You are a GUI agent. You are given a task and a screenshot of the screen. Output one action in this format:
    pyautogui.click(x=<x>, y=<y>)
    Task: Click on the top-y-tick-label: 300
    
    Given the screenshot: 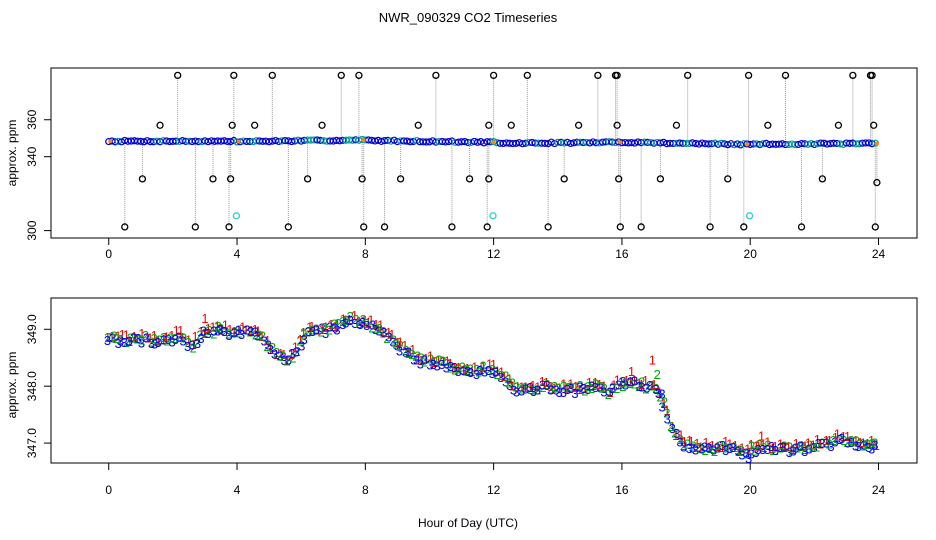 What is the action you would take?
    pyautogui.click(x=32, y=230)
    